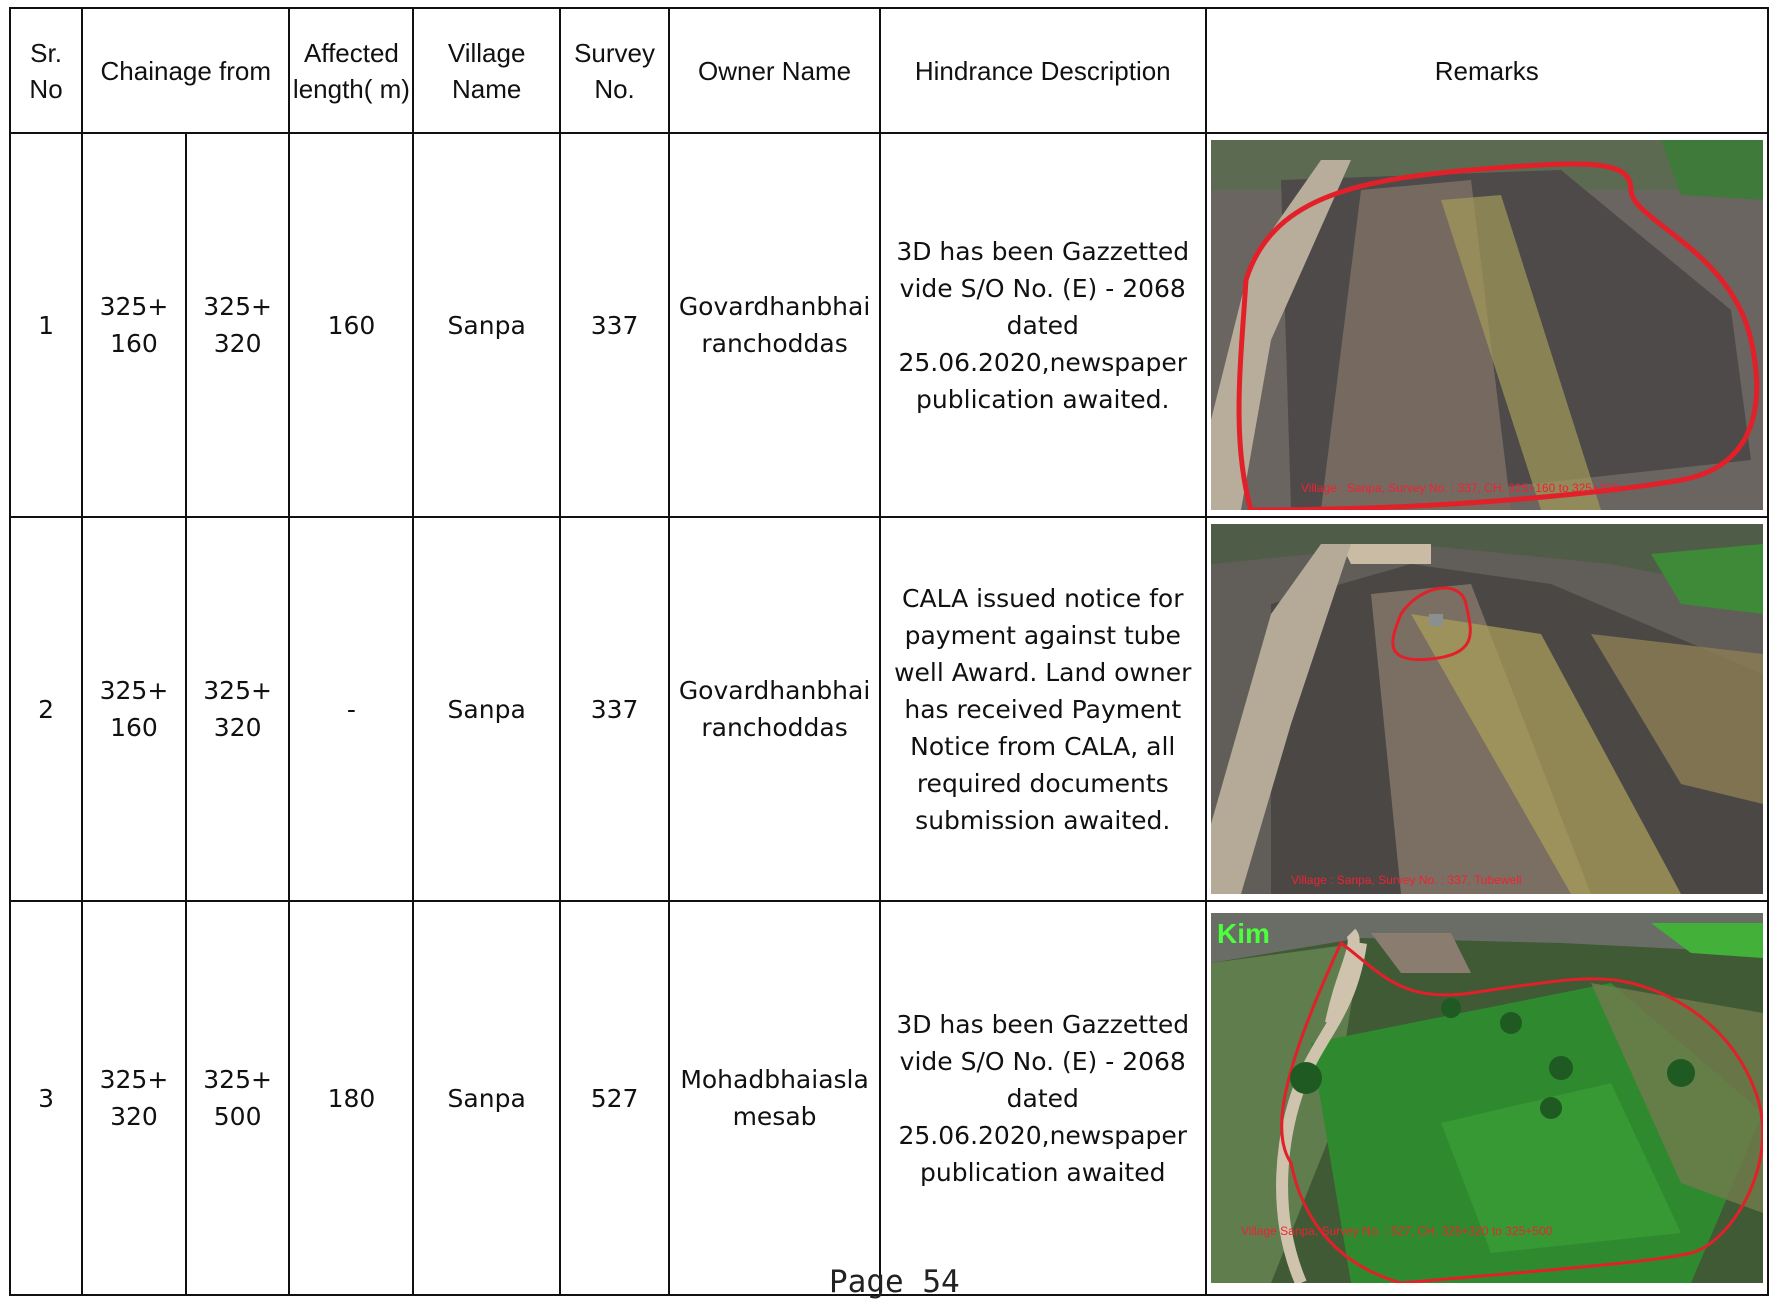  What do you see at coordinates (774, 70) in the screenshot?
I see `header-owner-name: Owner Name` at bounding box center [774, 70].